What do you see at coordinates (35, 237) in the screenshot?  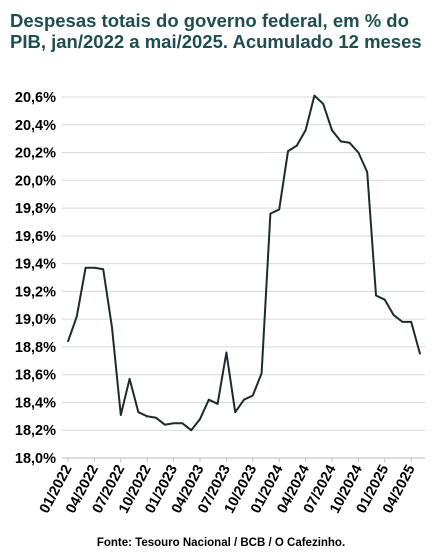 I see `y-tick-label: 19,6%` at bounding box center [35, 237].